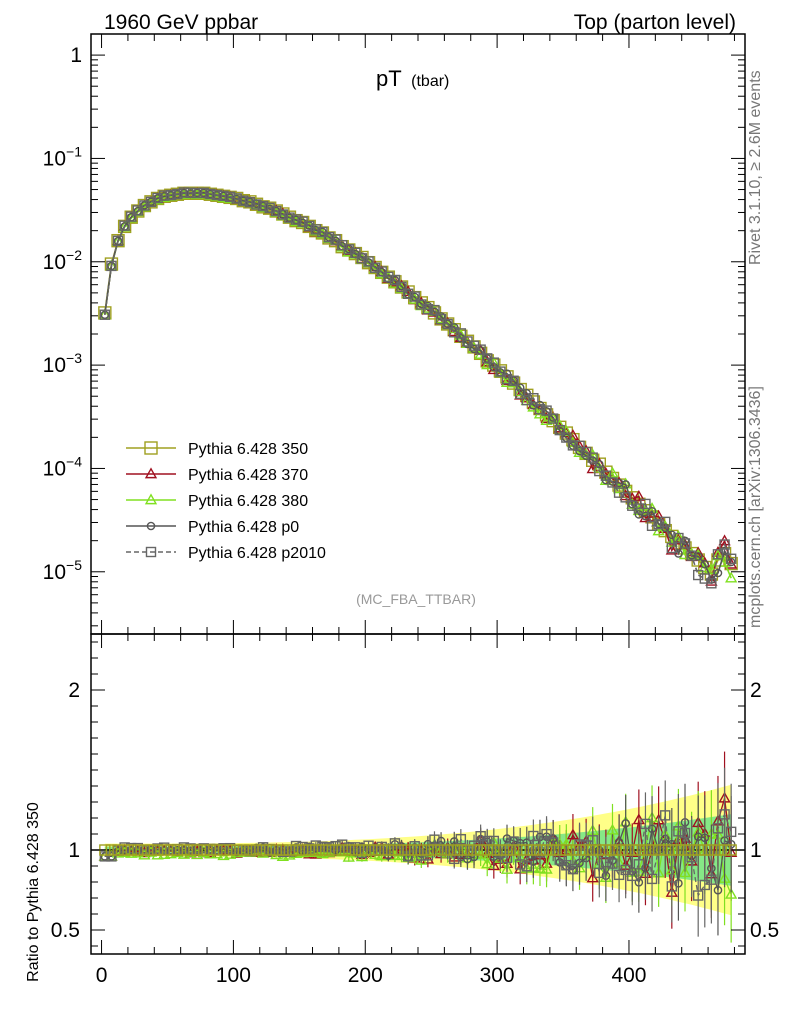 The image size is (786, 1024). Describe the element at coordinates (76, 55) in the screenshot. I see `main-y-tick-label: 1` at that location.